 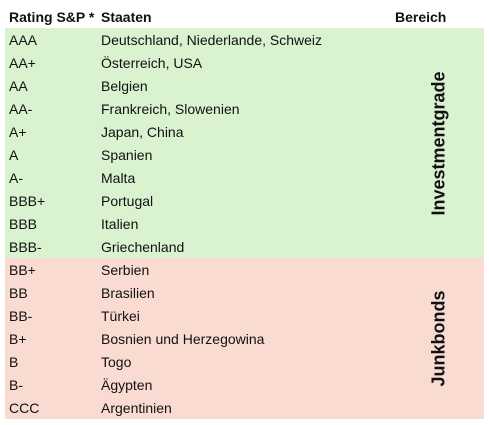 What do you see at coordinates (142, 132) in the screenshot?
I see `states-cell: Japan, China` at bounding box center [142, 132].